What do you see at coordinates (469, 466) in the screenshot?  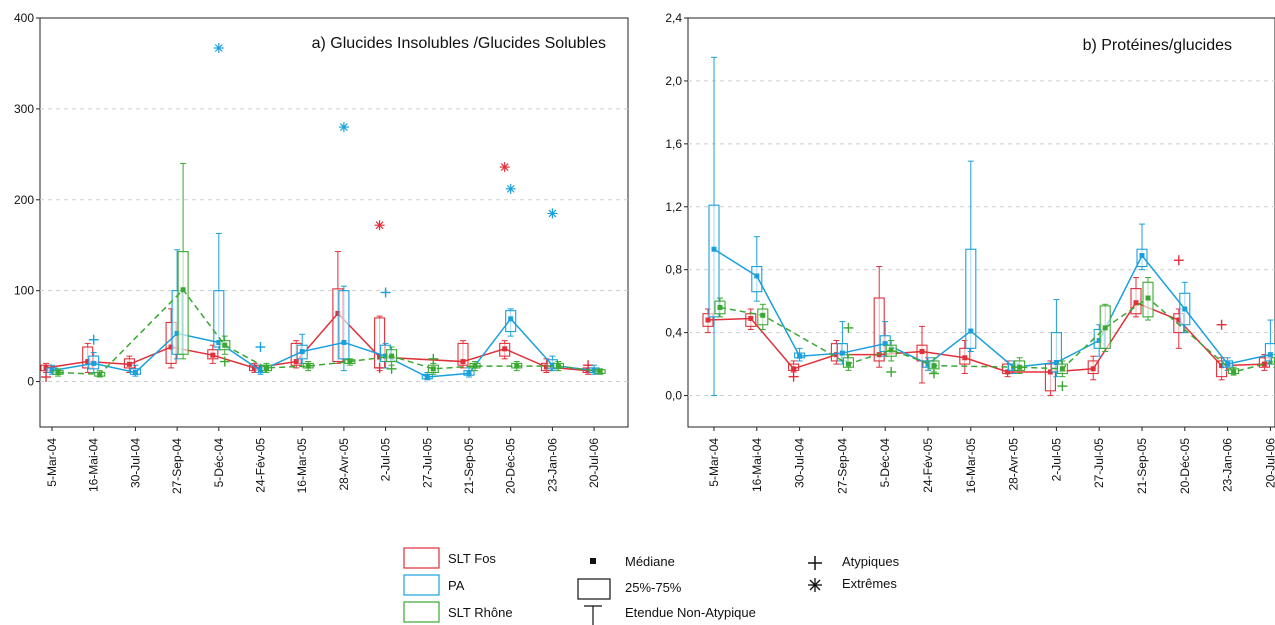 I see `x-tick-label: 21-Sep-05` at bounding box center [469, 466].